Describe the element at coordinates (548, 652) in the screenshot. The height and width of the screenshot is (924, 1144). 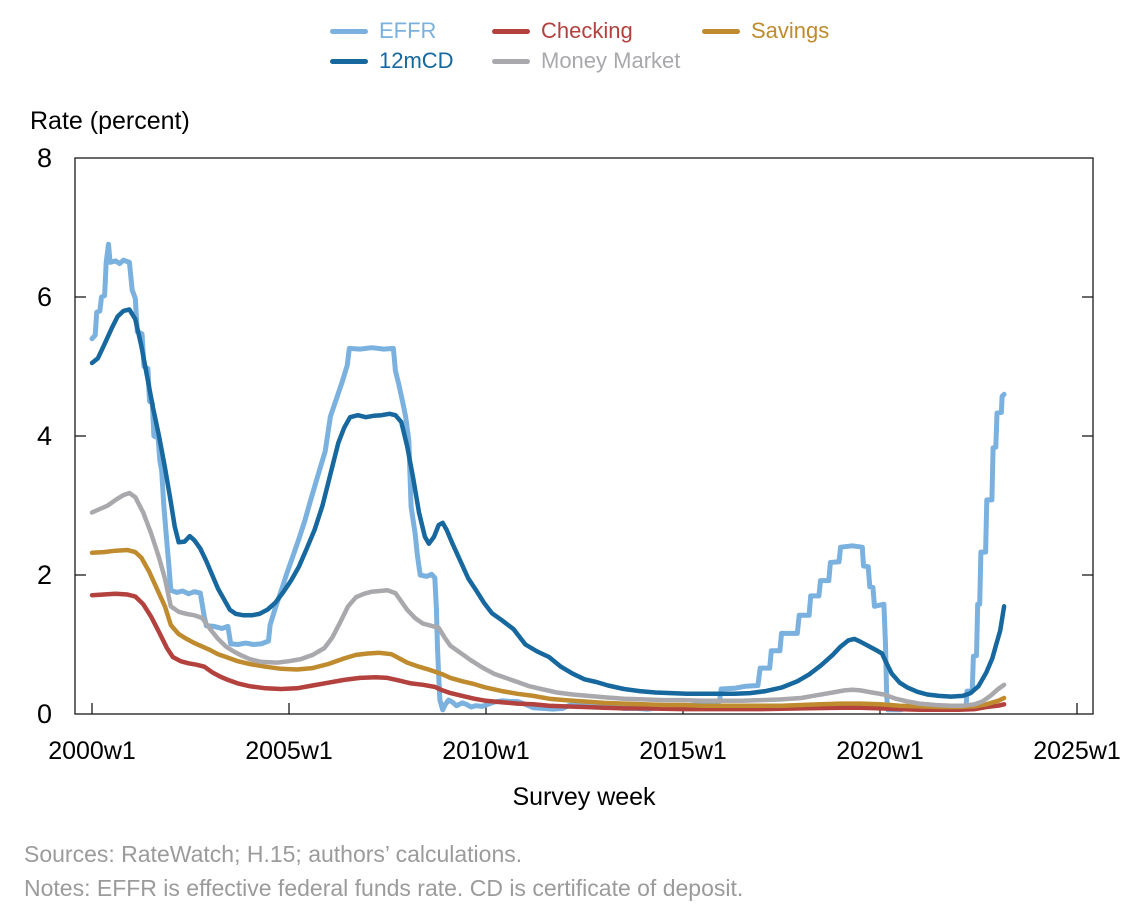
I see `checking-line` at that location.